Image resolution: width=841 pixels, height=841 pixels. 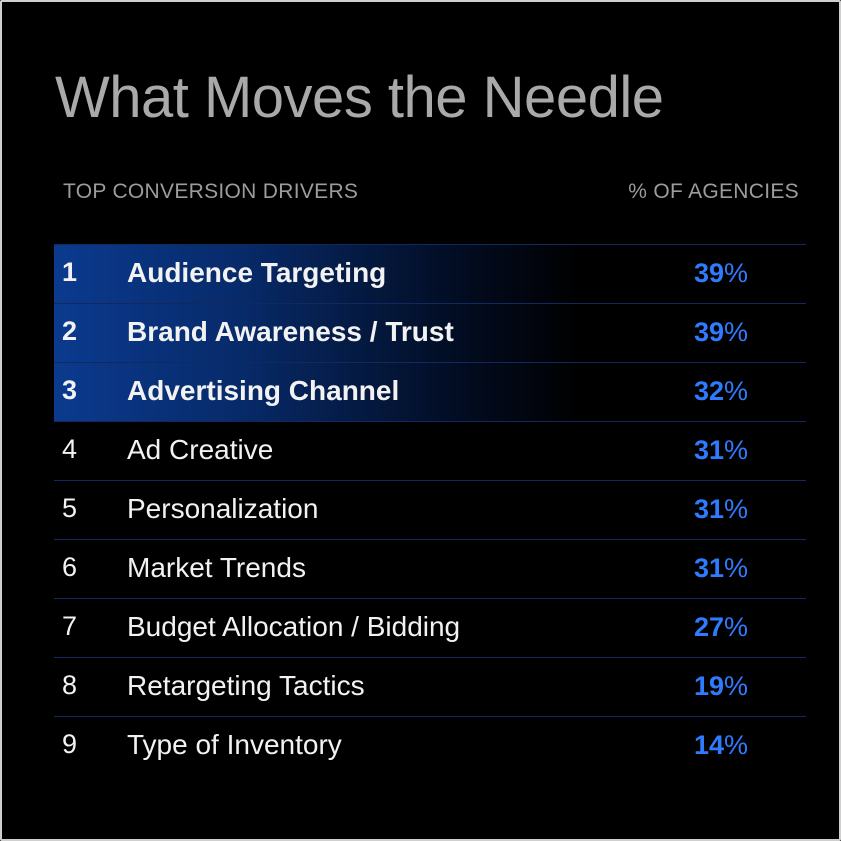 I want to click on percent-number: 27, so click(x=708, y=627).